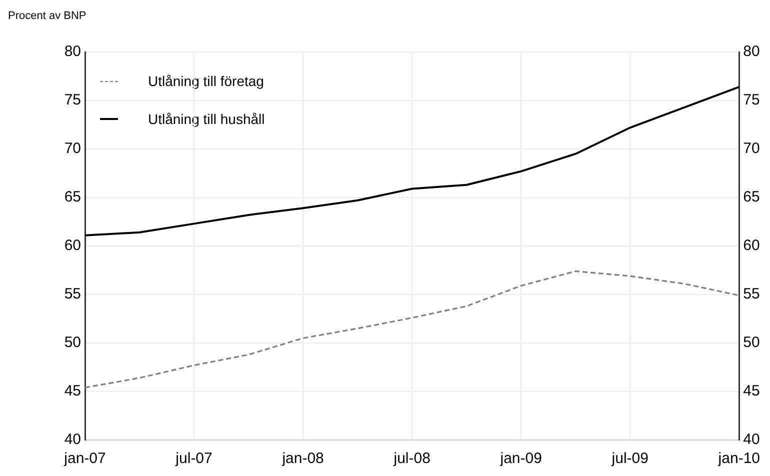  I want to click on y-axis-title: Procent av BNP, so click(47, 16).